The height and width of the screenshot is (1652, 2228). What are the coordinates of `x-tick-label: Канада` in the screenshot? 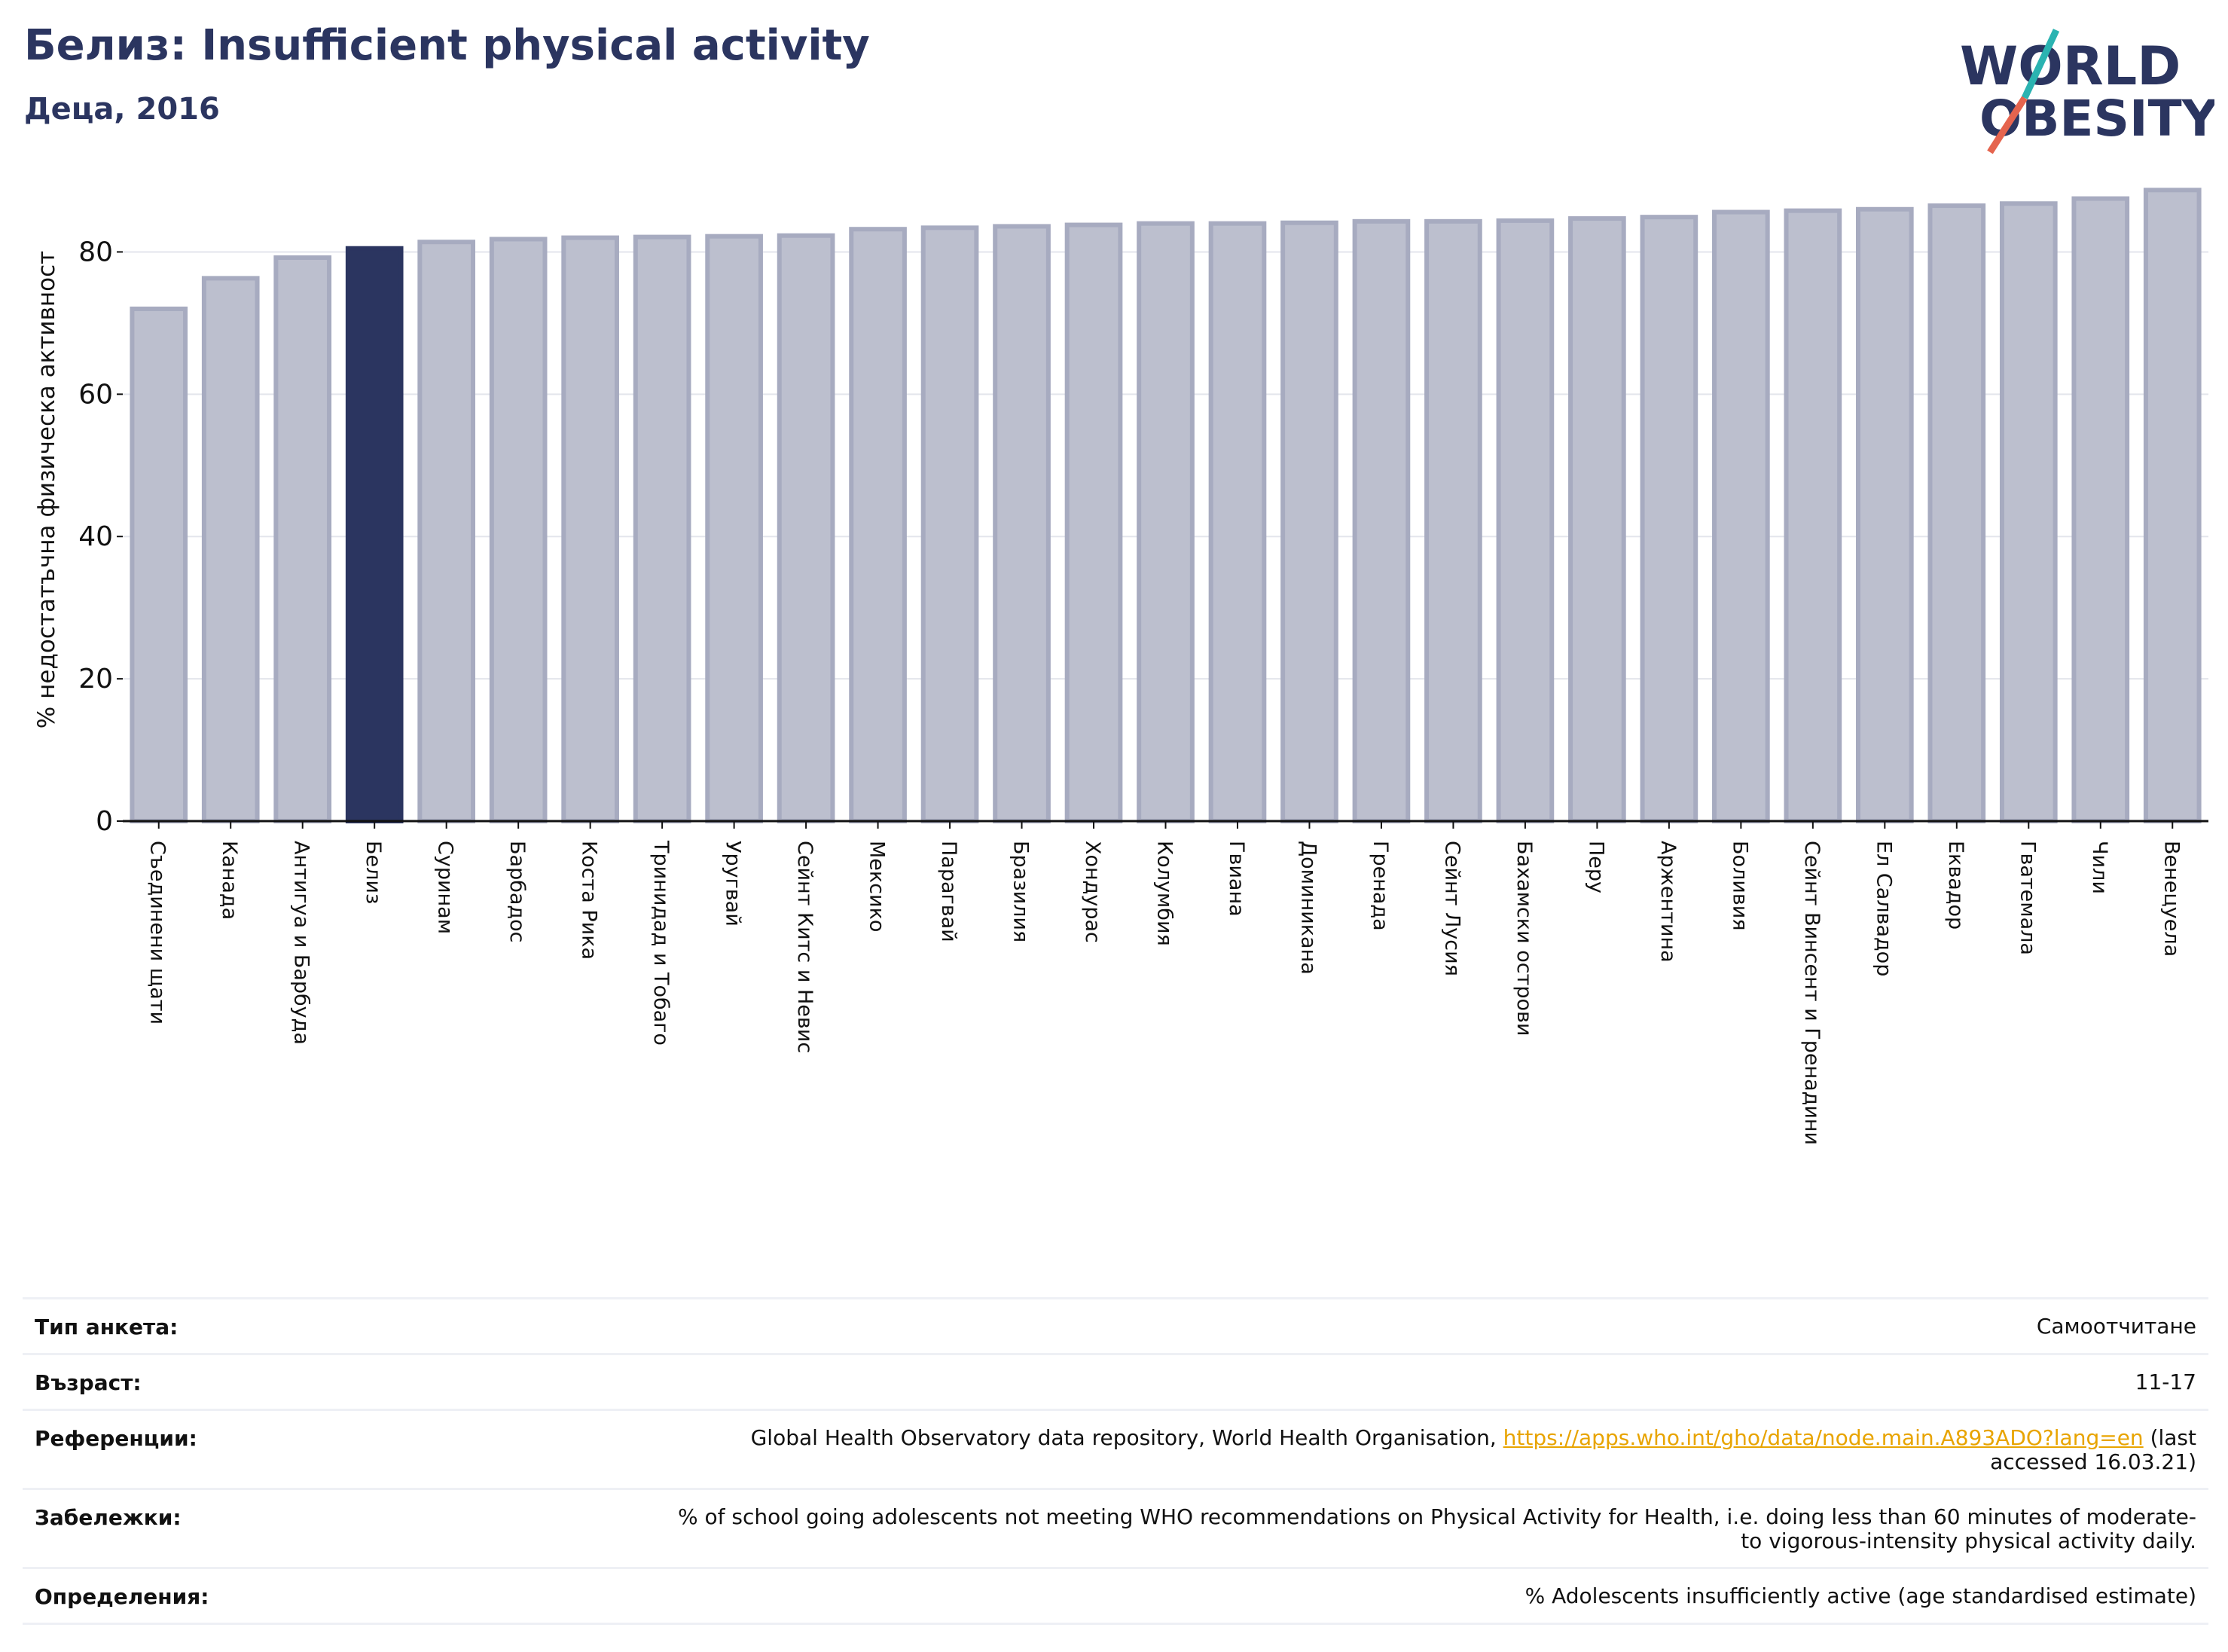 It's located at (229, 880).